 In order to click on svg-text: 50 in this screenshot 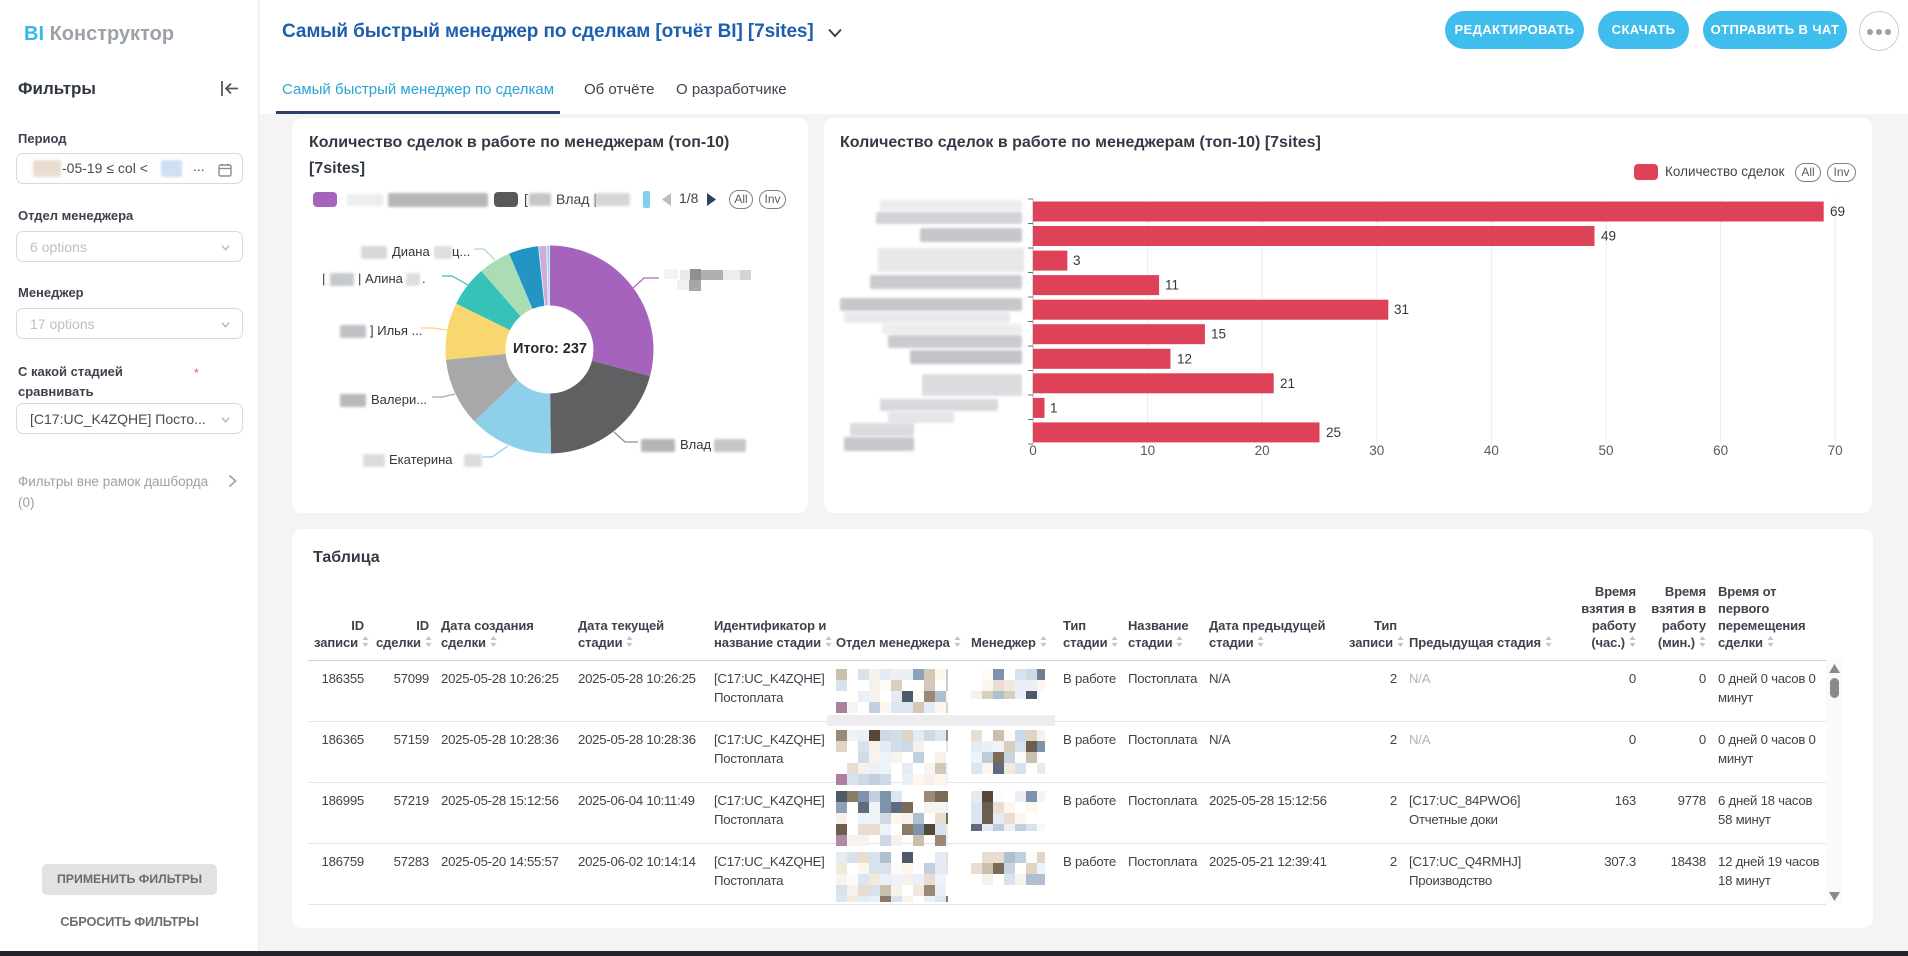, I will do `click(1605, 450)`.